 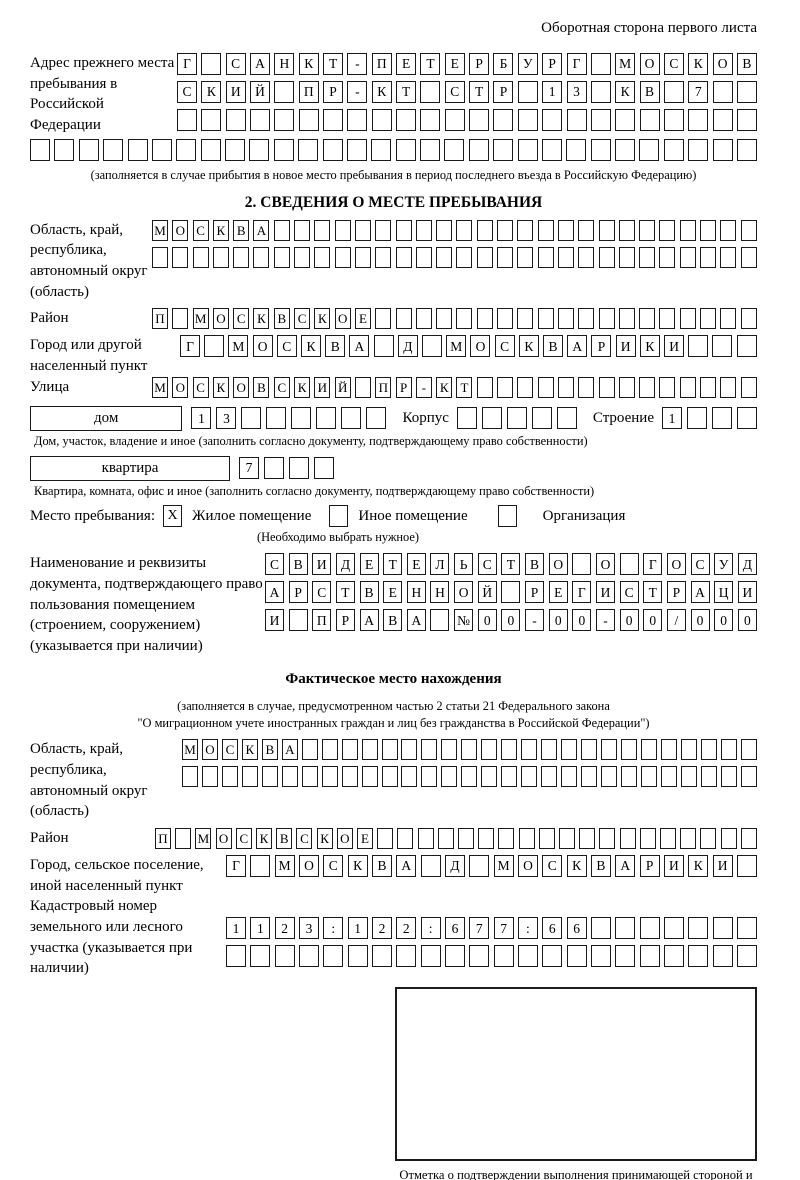 What do you see at coordinates (106, 418) in the screenshot?
I see `dom-type-box: дом` at bounding box center [106, 418].